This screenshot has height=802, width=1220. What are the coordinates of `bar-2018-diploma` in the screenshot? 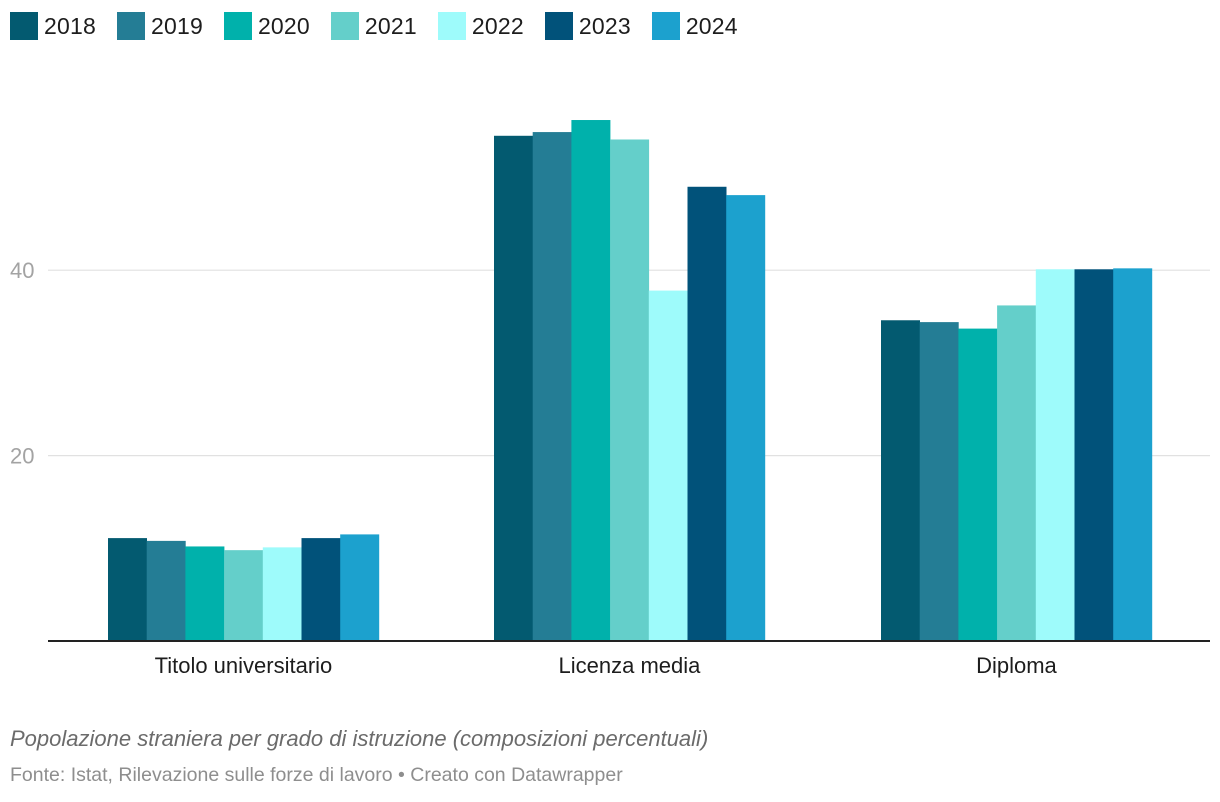 It's located at (900, 480).